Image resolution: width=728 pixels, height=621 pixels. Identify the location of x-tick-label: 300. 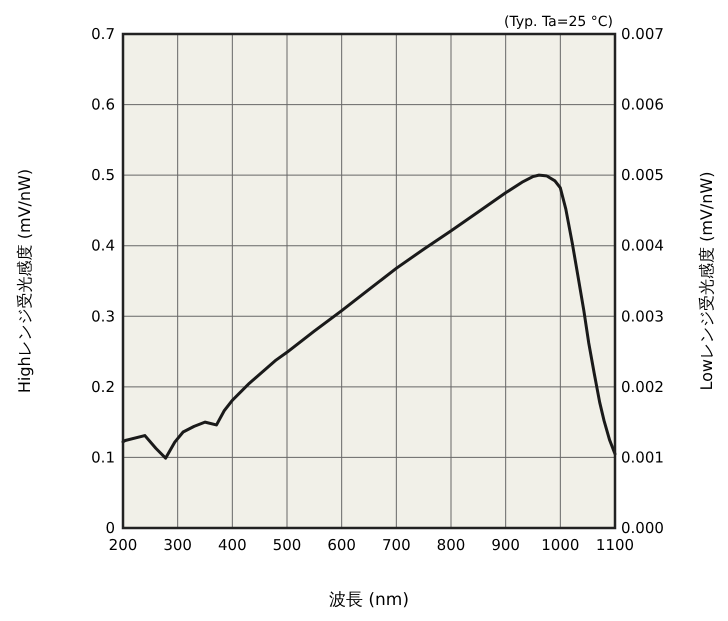
(177, 545).